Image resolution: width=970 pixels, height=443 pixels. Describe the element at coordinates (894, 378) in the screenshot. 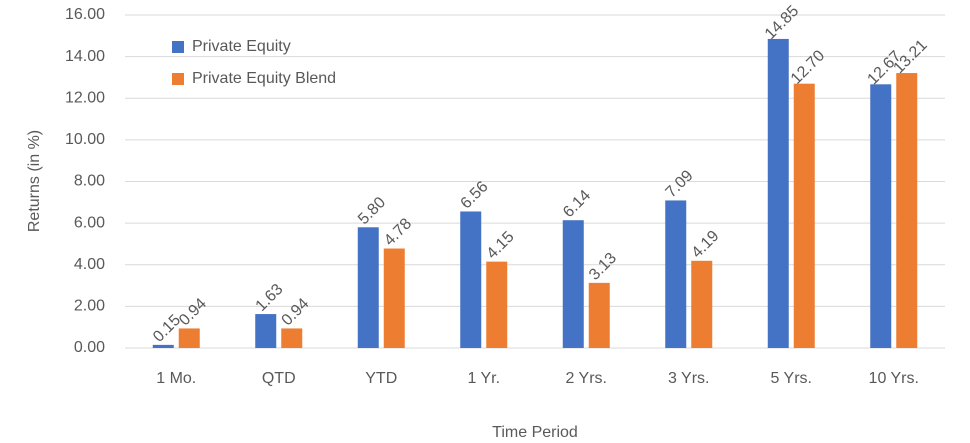

I see `x-tick-label: 10 Yrs.` at that location.